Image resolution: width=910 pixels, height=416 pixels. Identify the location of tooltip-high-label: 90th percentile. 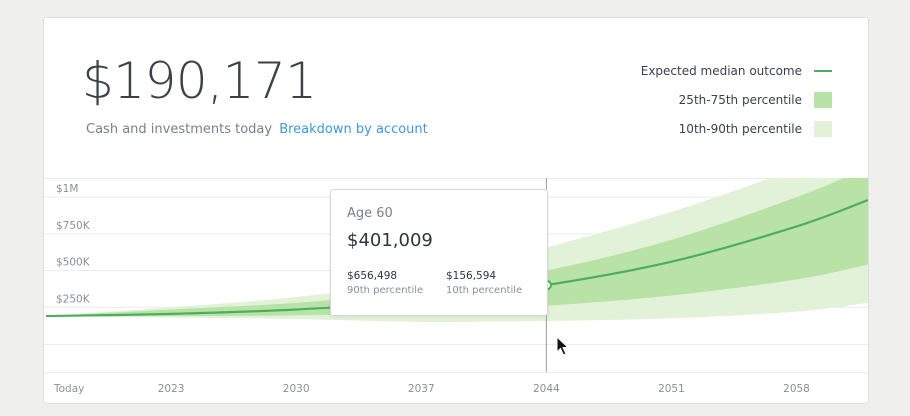
(385, 290).